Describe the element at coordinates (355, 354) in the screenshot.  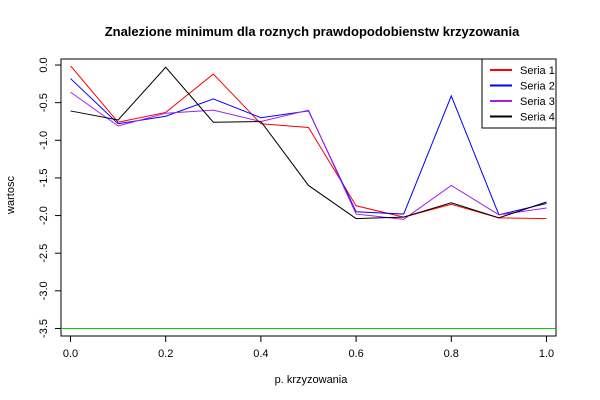
I see `x-tick-label: 0.6` at that location.